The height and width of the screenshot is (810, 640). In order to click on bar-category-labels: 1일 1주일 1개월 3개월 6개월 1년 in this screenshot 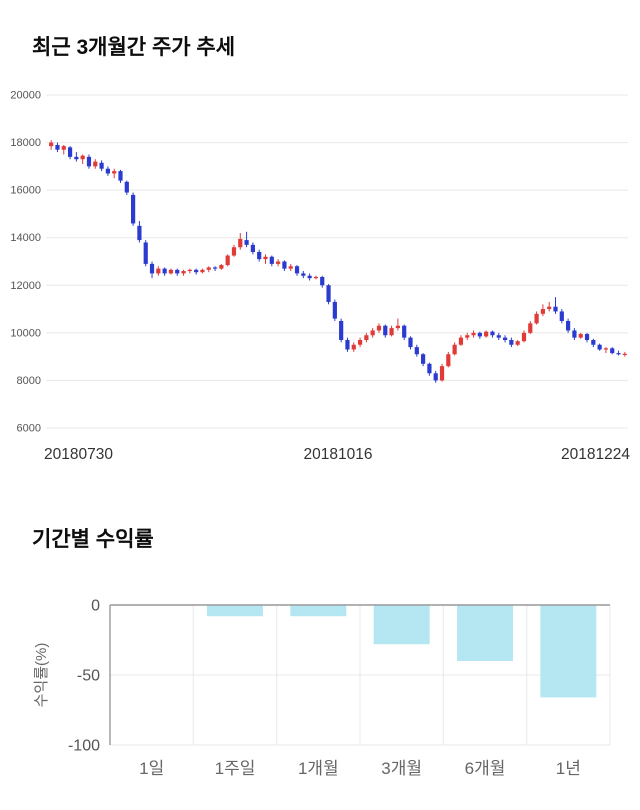, I will do `click(360, 768)`.